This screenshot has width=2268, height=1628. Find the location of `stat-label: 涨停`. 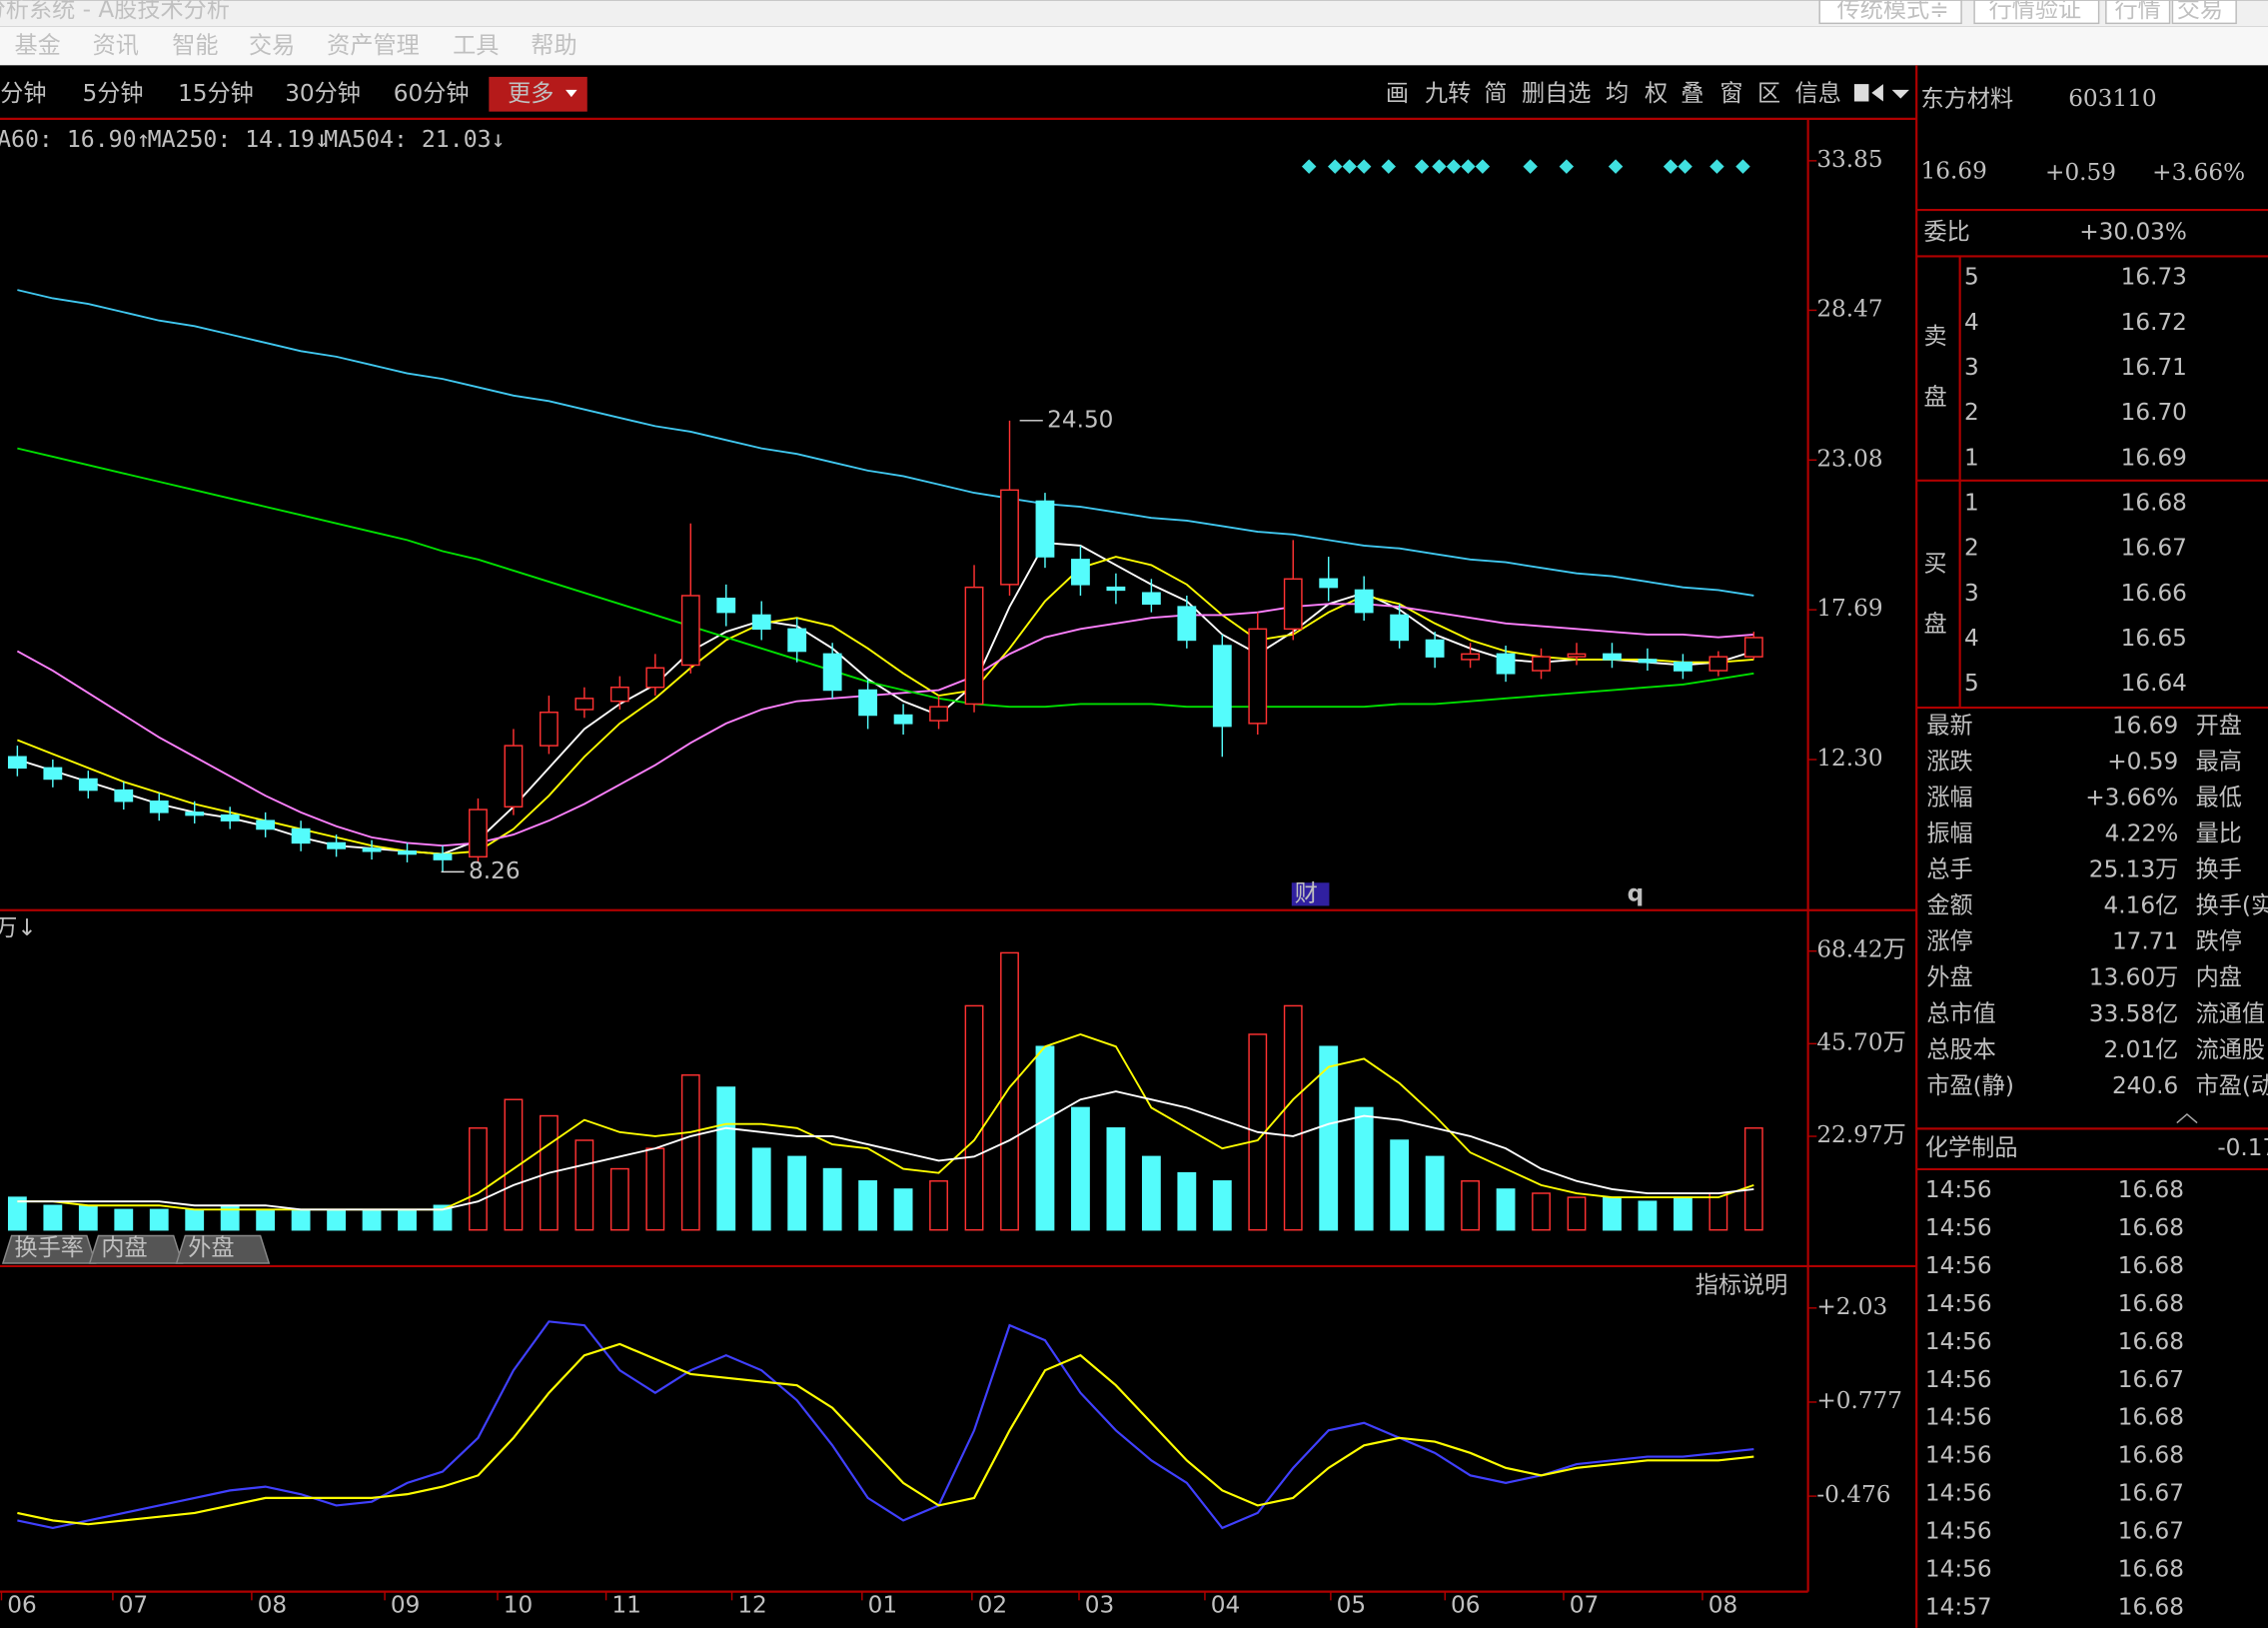

stat-label: 涨停 is located at coordinates (1949, 942).